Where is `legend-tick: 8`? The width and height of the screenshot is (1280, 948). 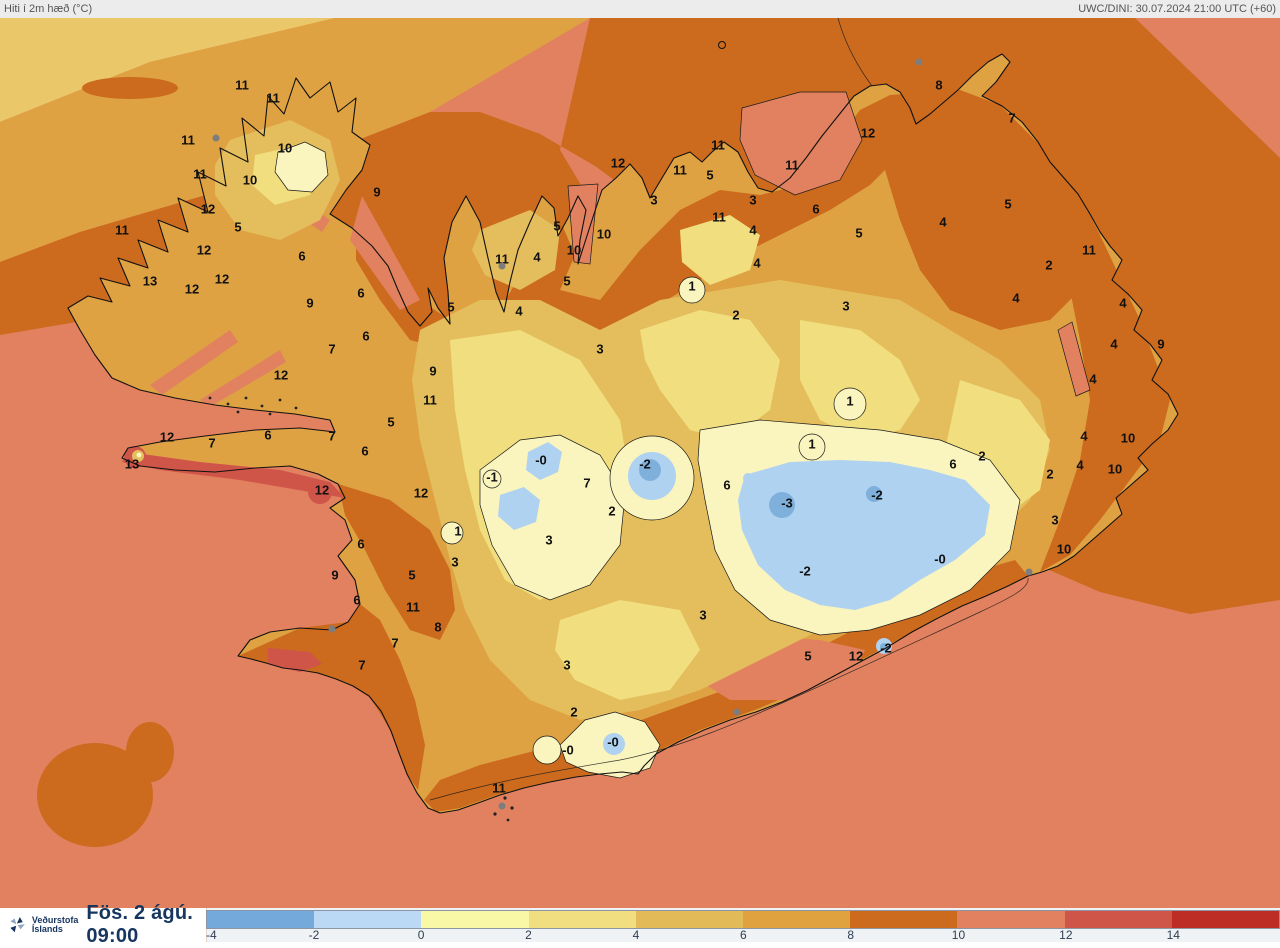 legend-tick: 8 is located at coordinates (851, 935).